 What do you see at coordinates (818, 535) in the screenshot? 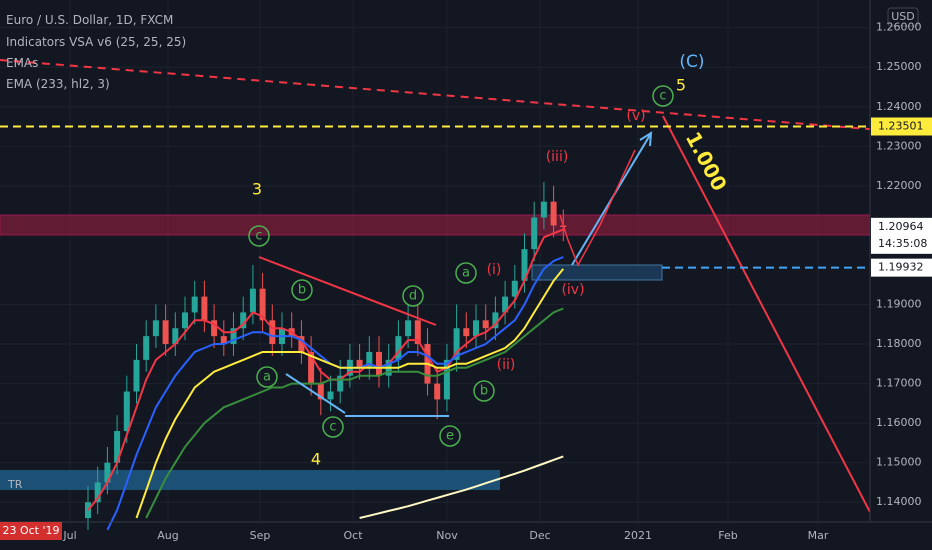
I see `x-tick-label: Mar` at bounding box center [818, 535].